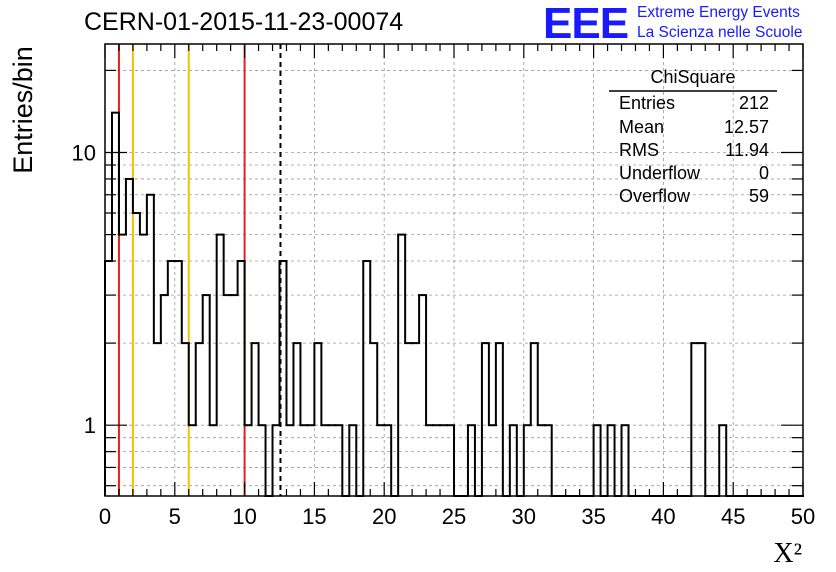  Describe the element at coordinates (84, 153) in the screenshot. I see `y-tick-label: 10` at that location.